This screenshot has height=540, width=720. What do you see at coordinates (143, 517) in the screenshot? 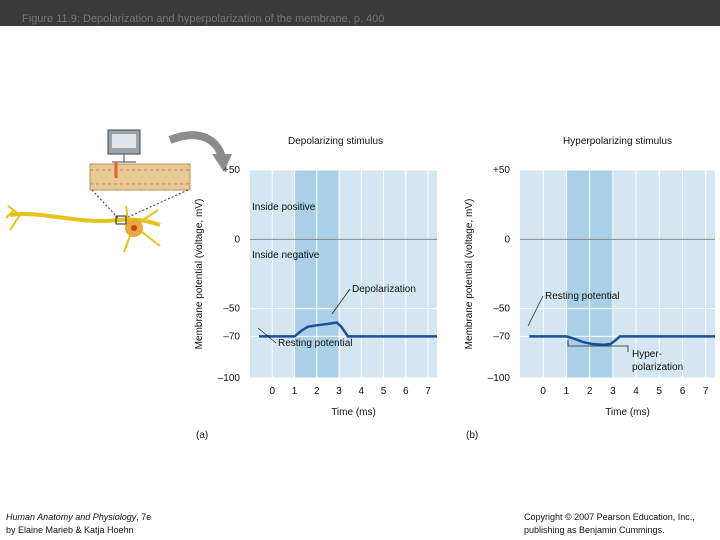
I see `edition: , 7e` at bounding box center [143, 517].